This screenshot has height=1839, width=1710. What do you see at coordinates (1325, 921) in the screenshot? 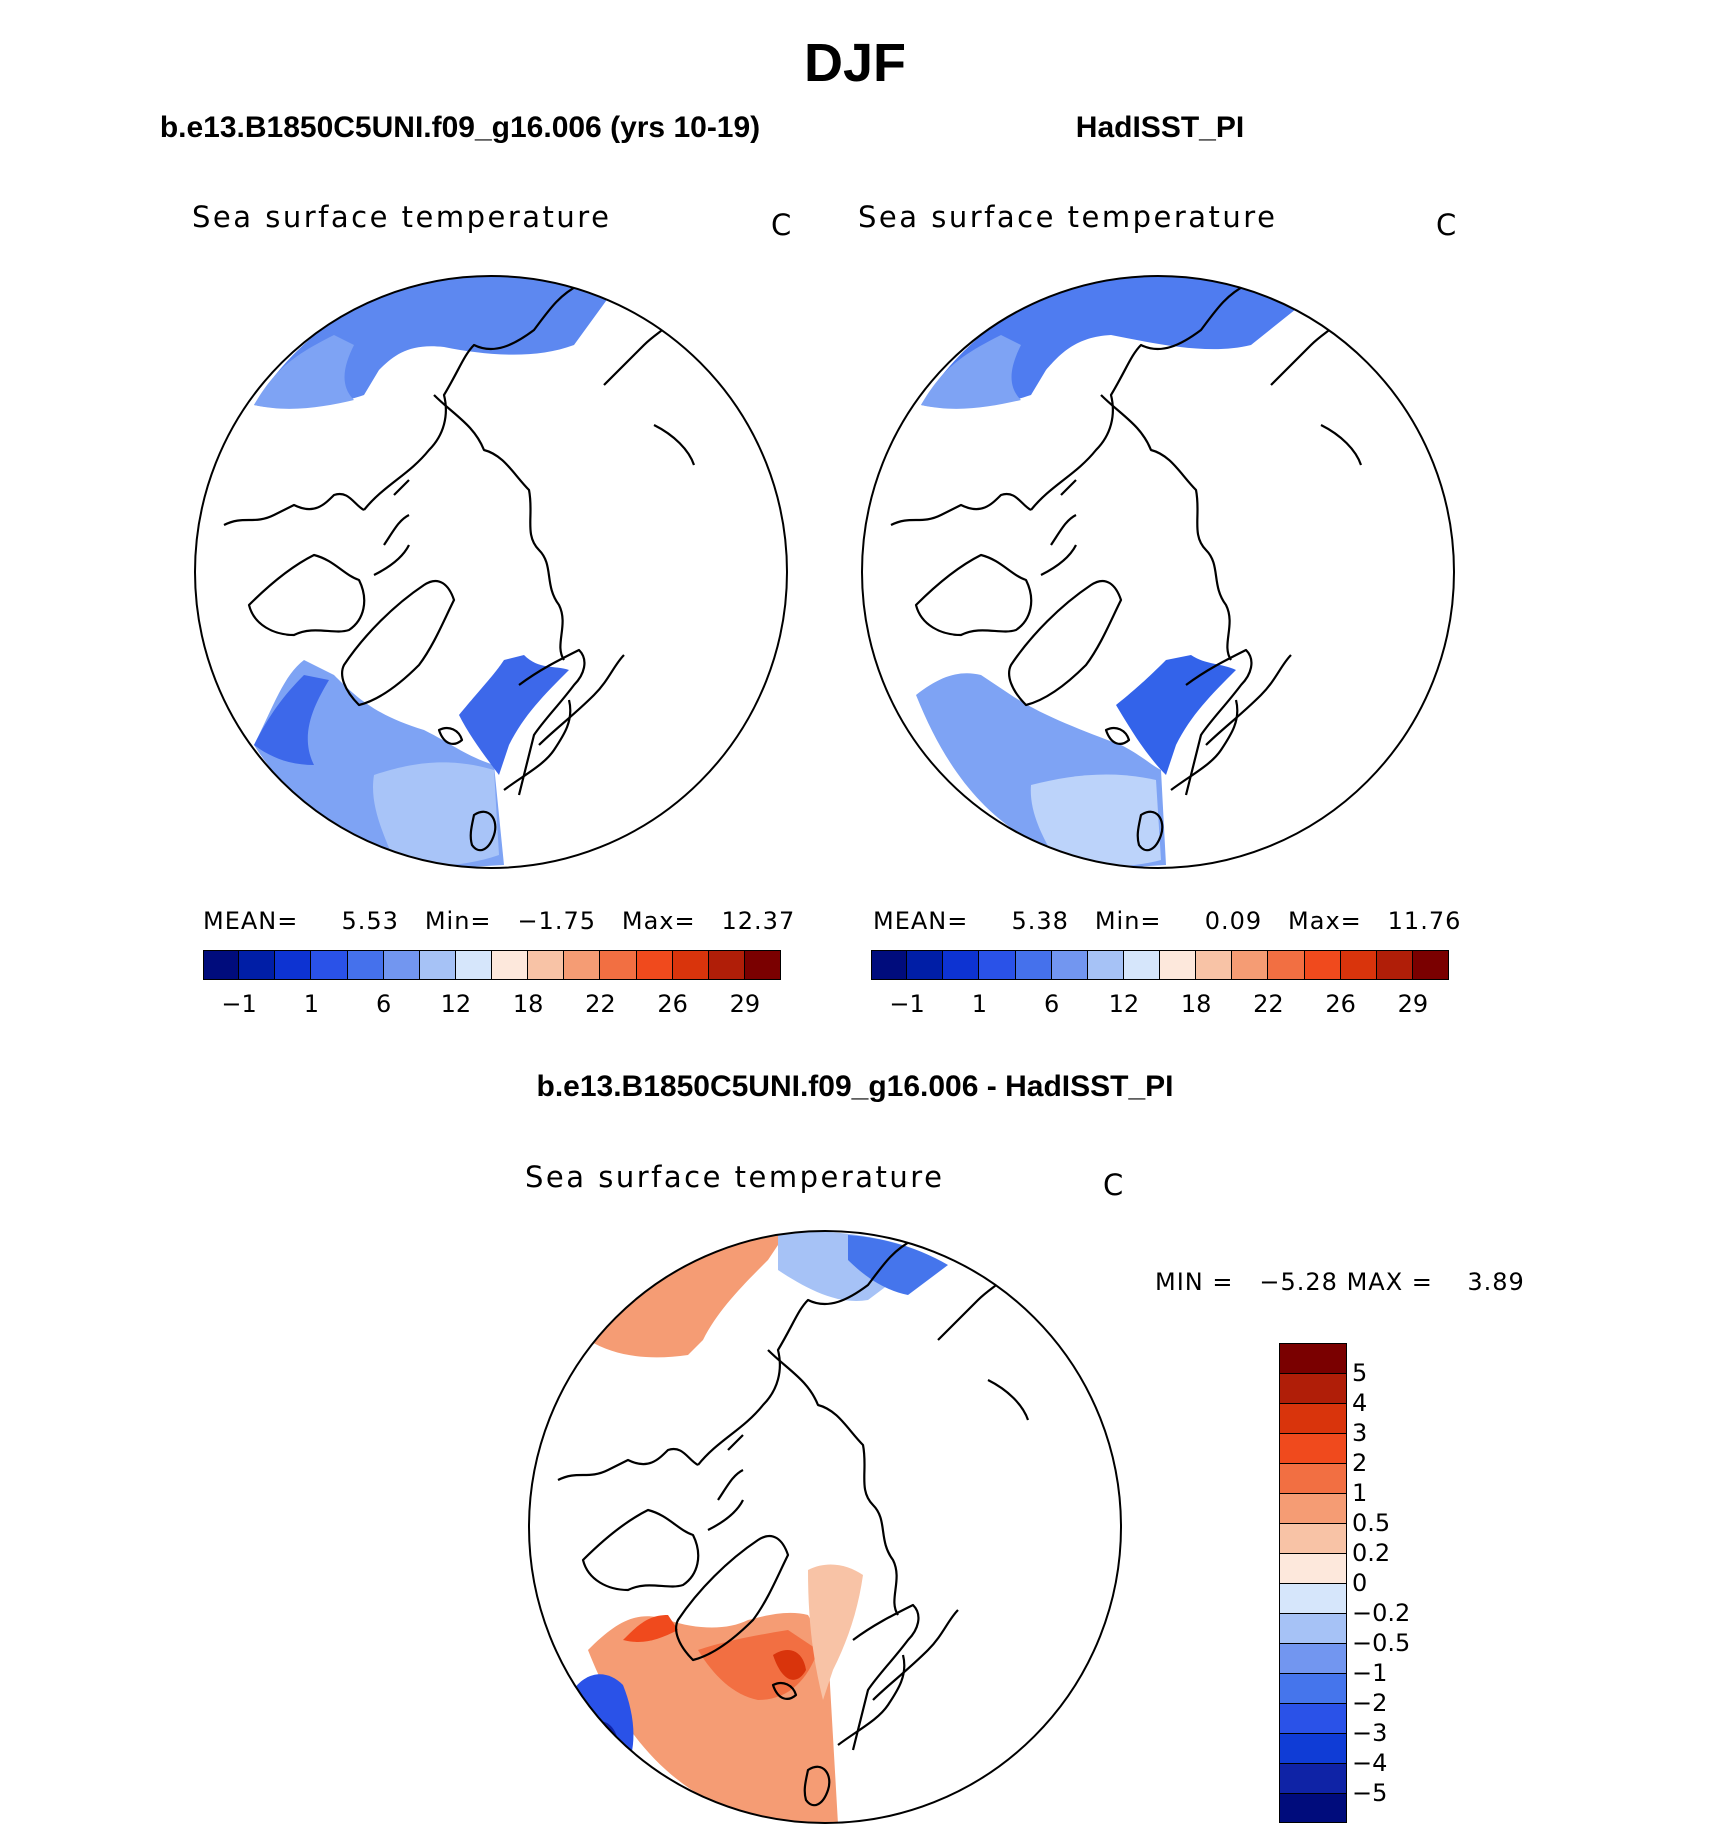
I see `max-label: Max=` at bounding box center [1325, 921].